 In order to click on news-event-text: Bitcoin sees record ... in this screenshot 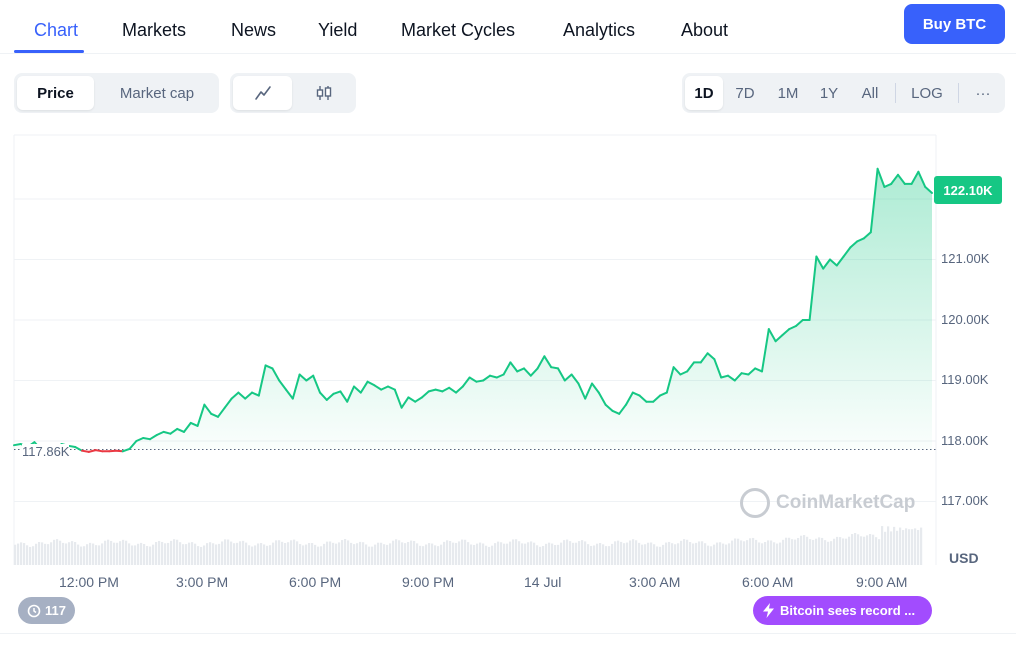, I will do `click(848, 610)`.